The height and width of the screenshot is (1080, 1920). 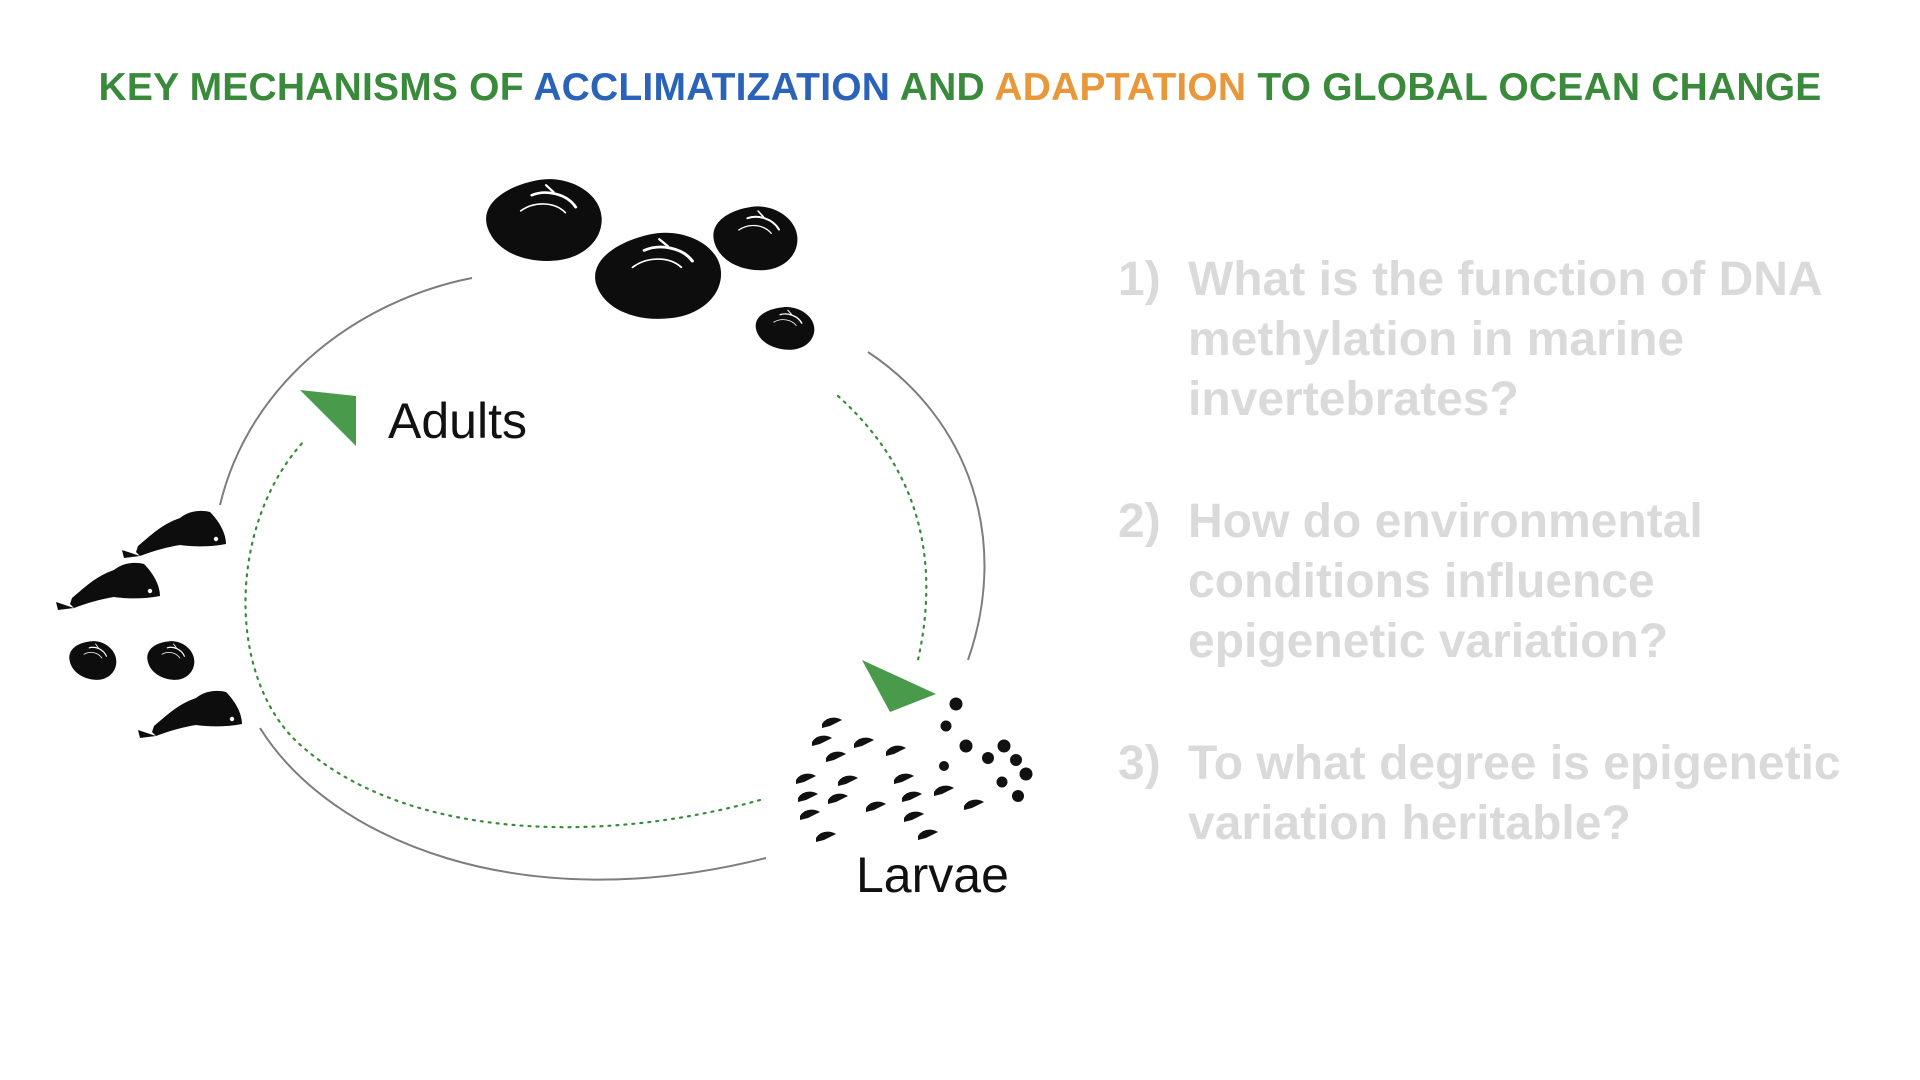 I want to click on cycle-arc-bottom, so click(x=513, y=804).